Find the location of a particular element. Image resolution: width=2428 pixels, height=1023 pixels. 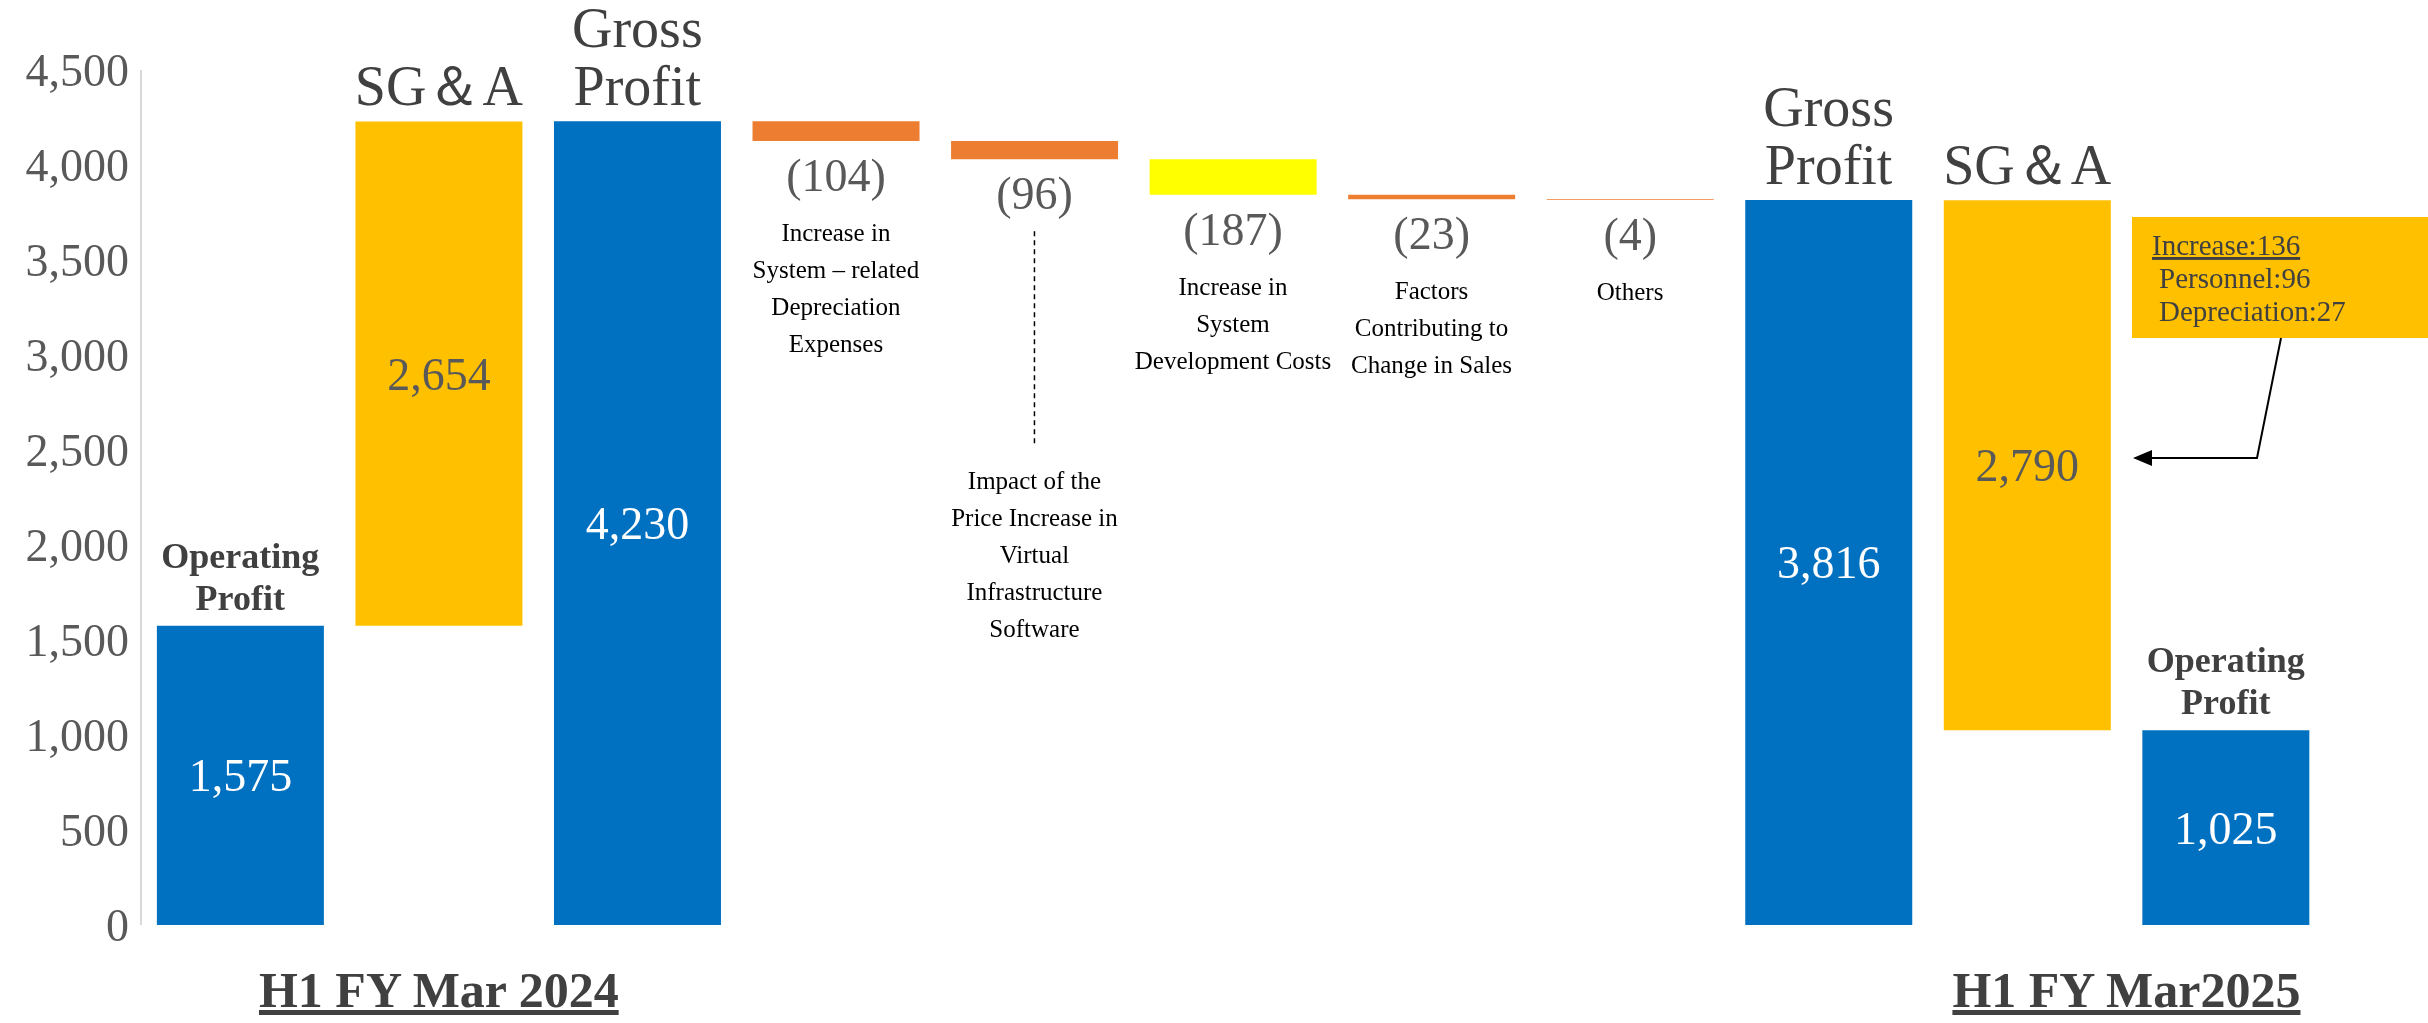

data-label: 1,575 is located at coordinates (240, 776).